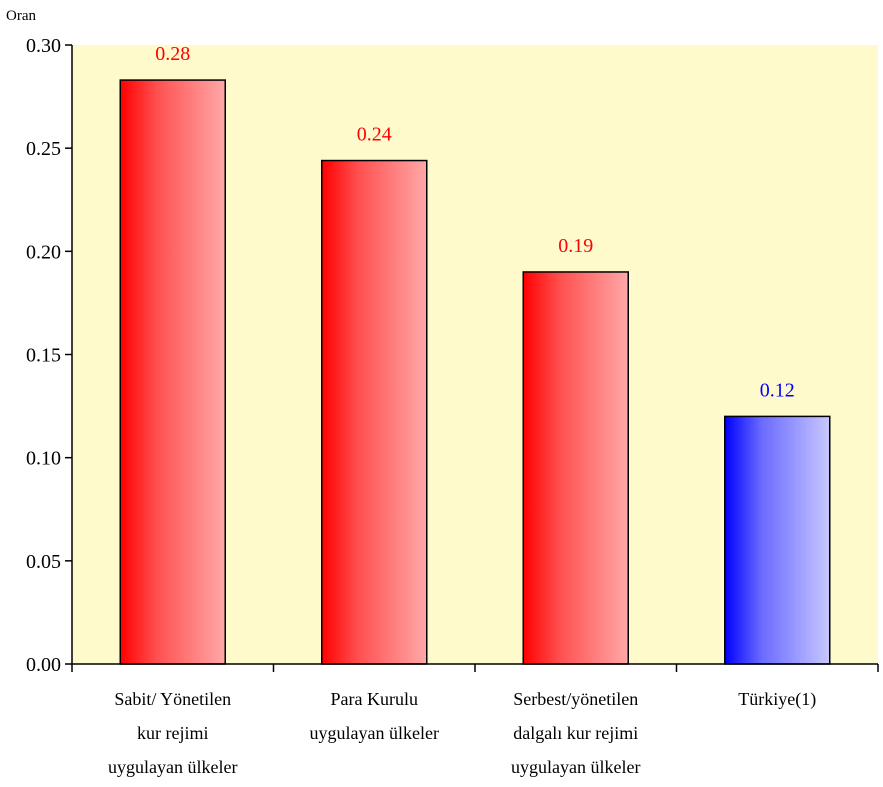 This screenshot has height=787, width=883. Describe the element at coordinates (777, 390) in the screenshot. I see `data-label-4: 0.12` at that location.